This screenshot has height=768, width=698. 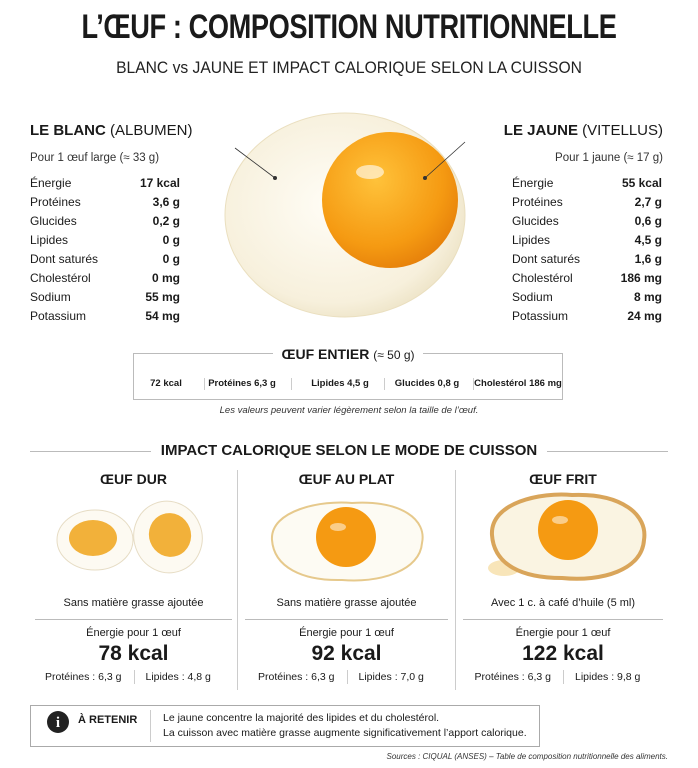 What do you see at coordinates (641, 278) in the screenshot?
I see `nutrient-value: 186 mg` at bounding box center [641, 278].